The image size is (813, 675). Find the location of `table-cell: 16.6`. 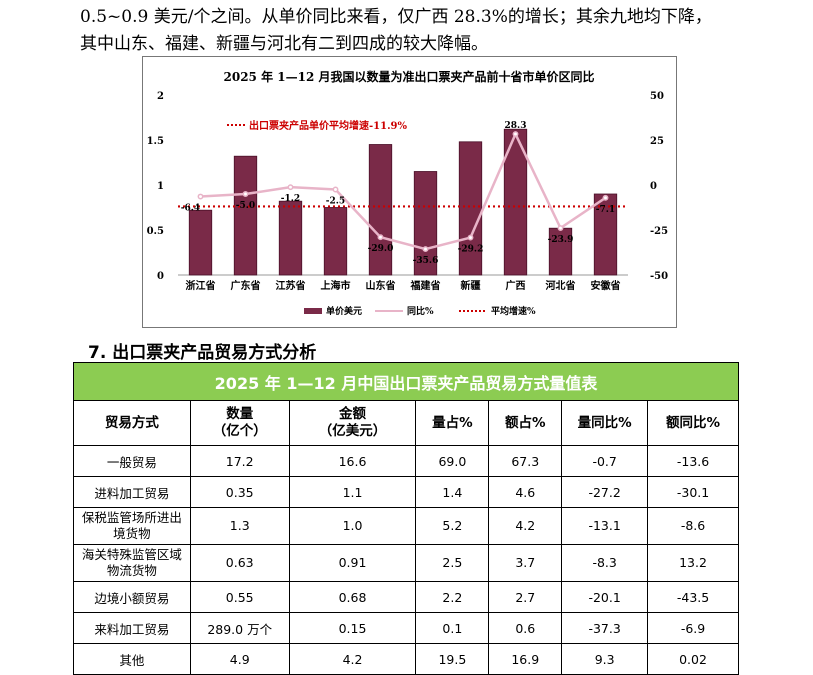

table-cell: 16.6 is located at coordinates (352, 461).